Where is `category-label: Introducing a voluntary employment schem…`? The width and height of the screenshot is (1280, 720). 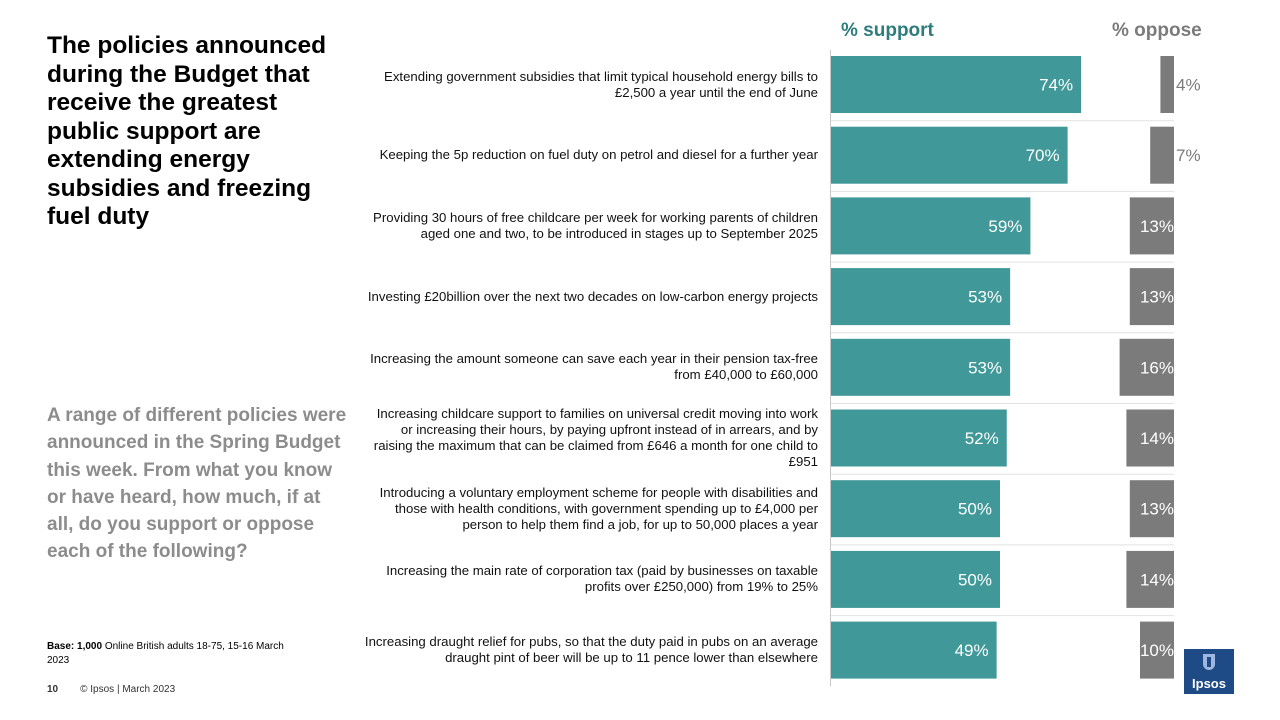 category-label: Introducing a voluntary employment schem… is located at coordinates (598, 508).